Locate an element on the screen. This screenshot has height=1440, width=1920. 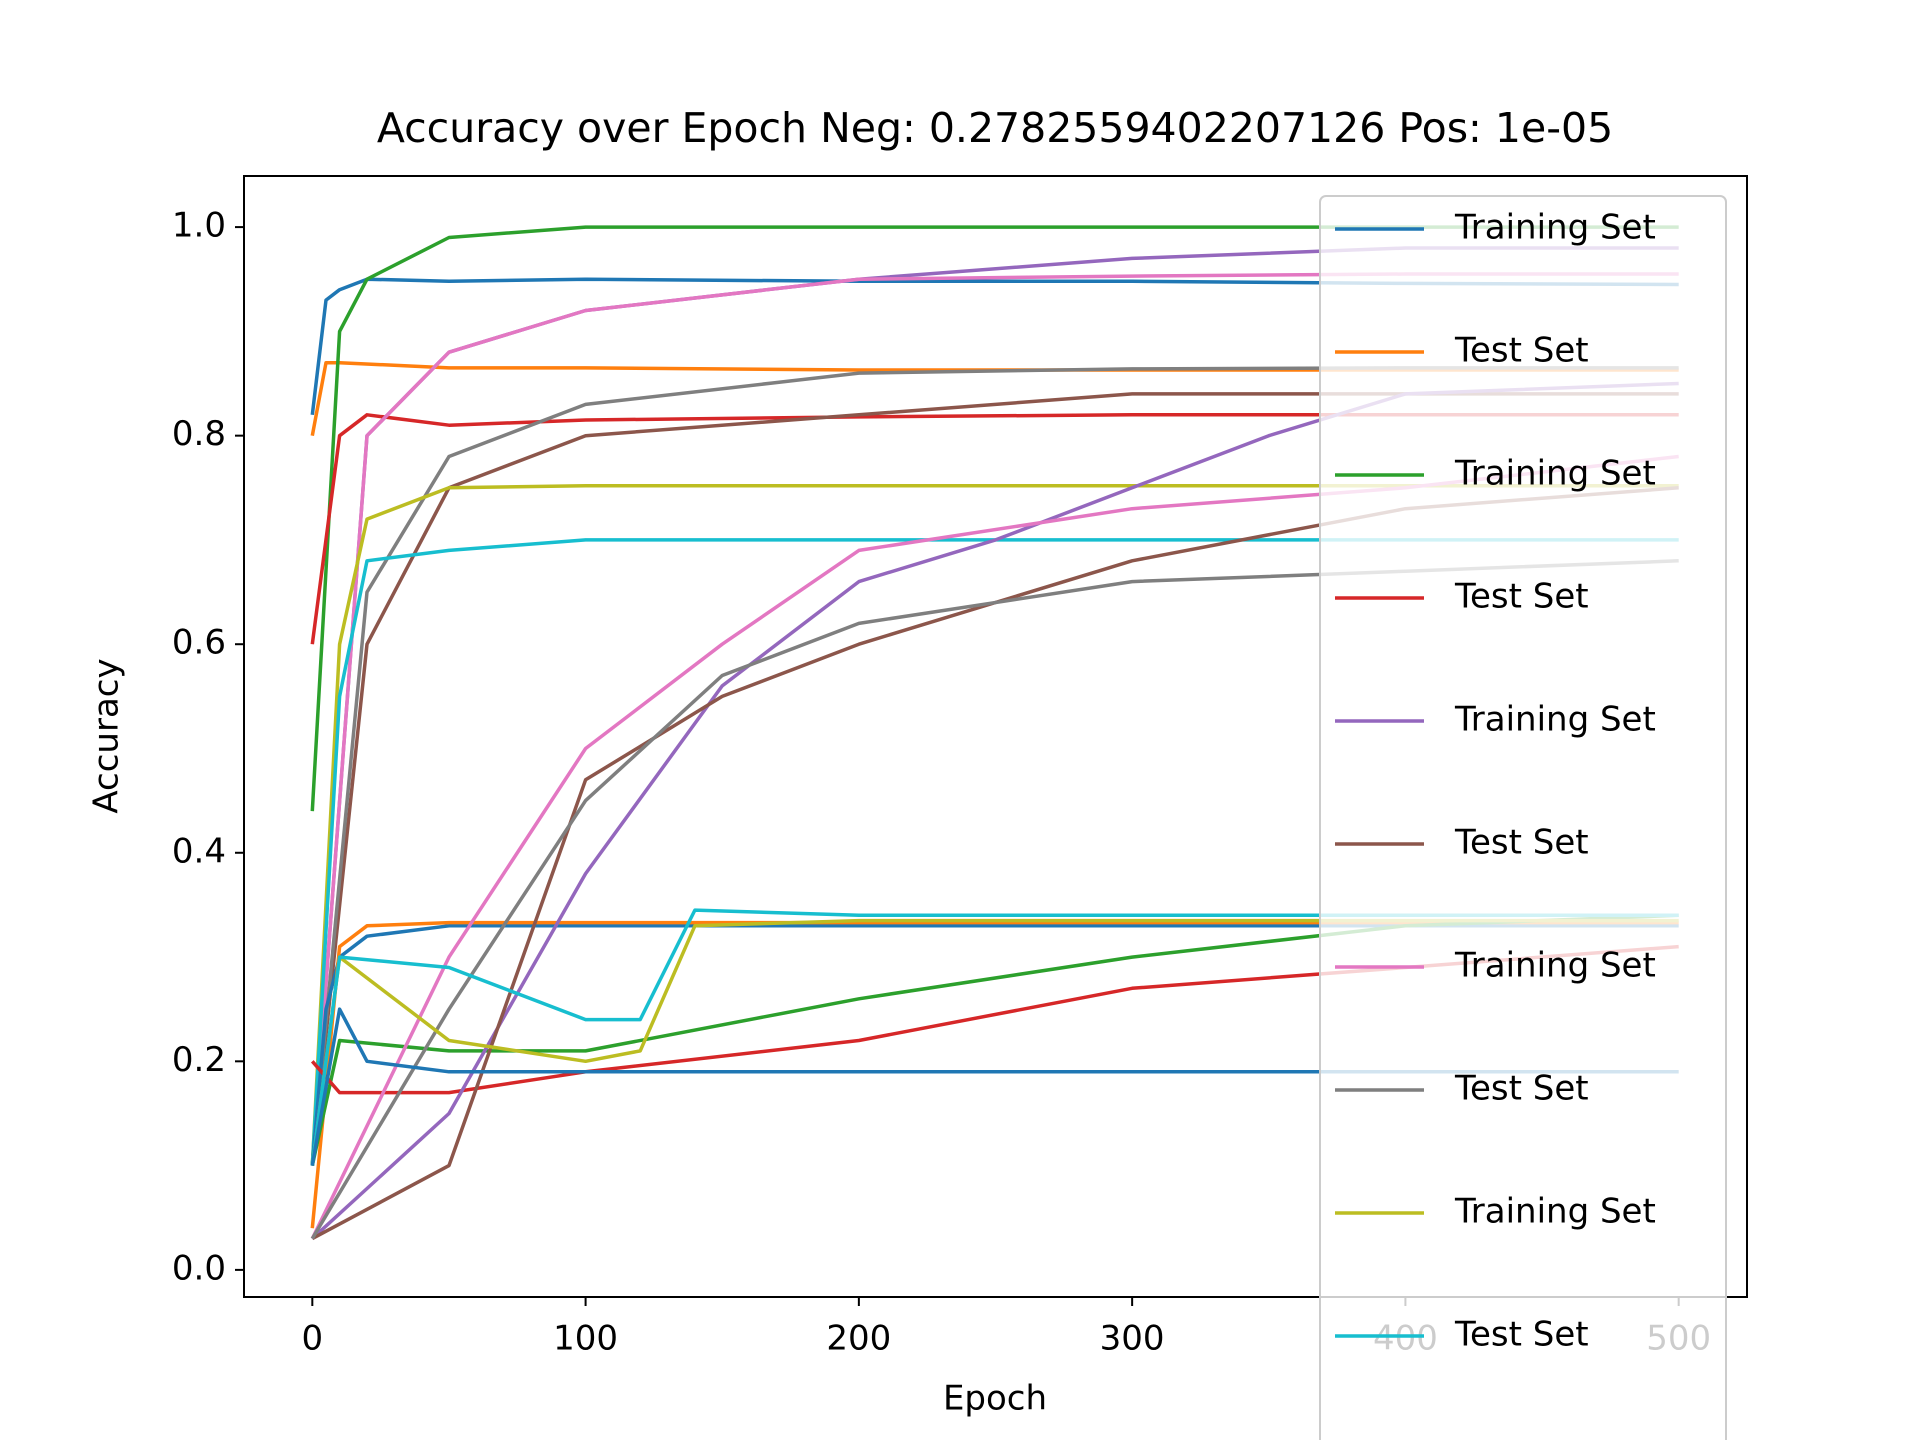
y-tick-label: 0.2 is located at coordinates (199, 1060).